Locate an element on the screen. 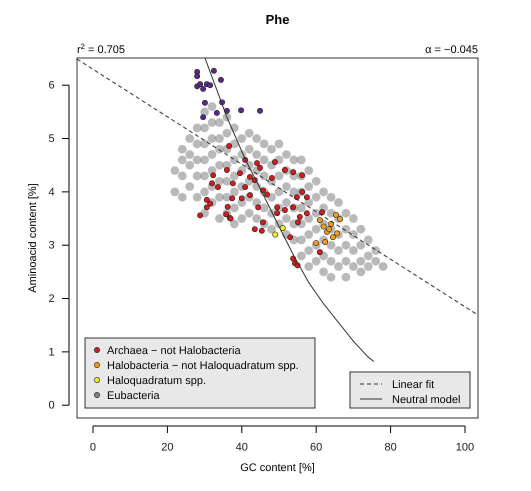 This screenshot has width=531, height=491. x-tick-label: 0 is located at coordinates (93, 447).